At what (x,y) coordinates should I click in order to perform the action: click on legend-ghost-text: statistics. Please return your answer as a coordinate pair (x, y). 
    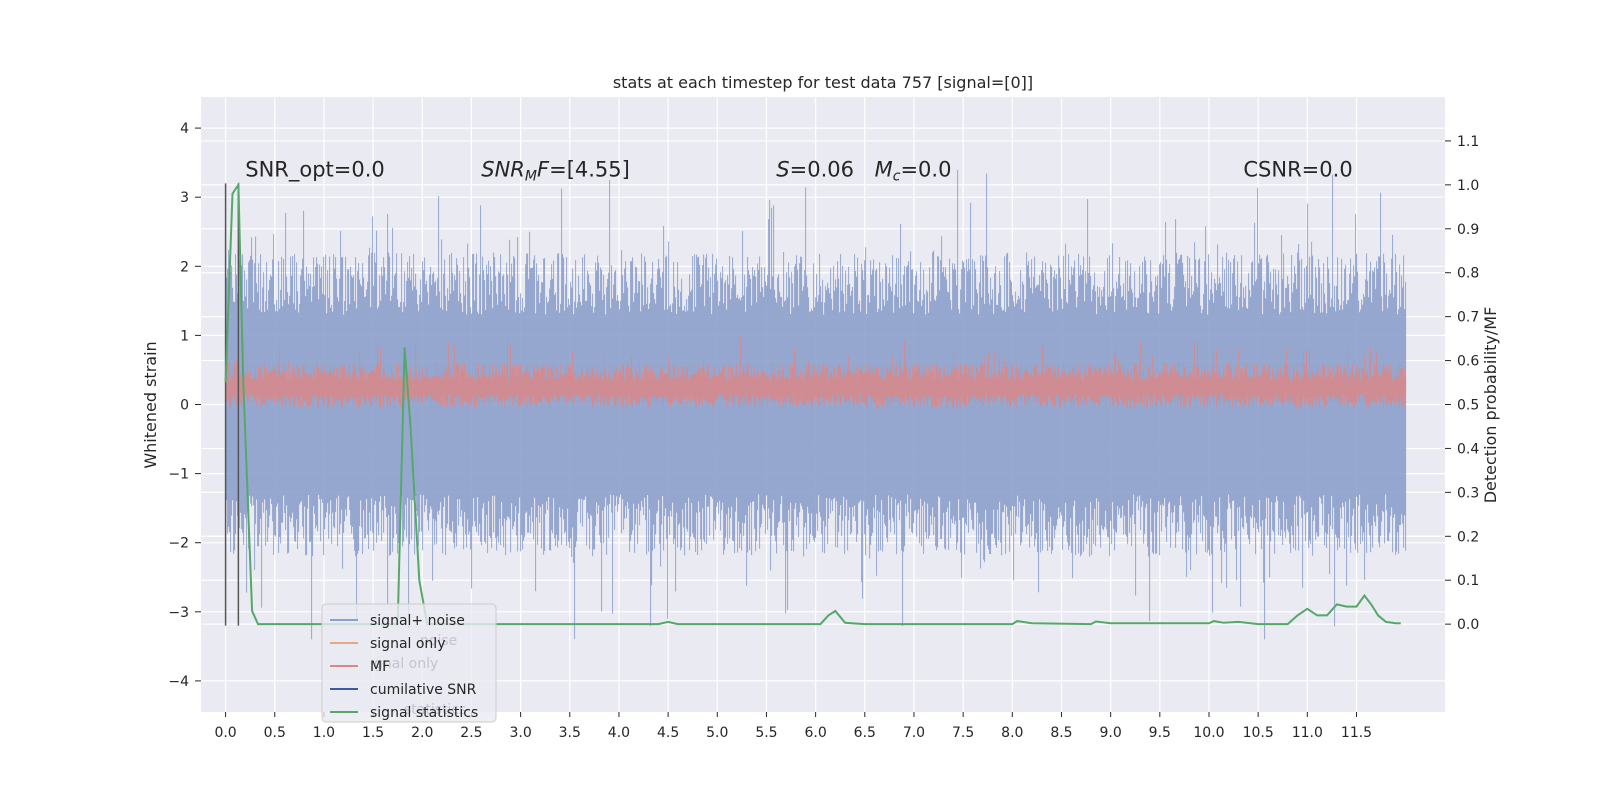
    Looking at the image, I should click on (435, 710).